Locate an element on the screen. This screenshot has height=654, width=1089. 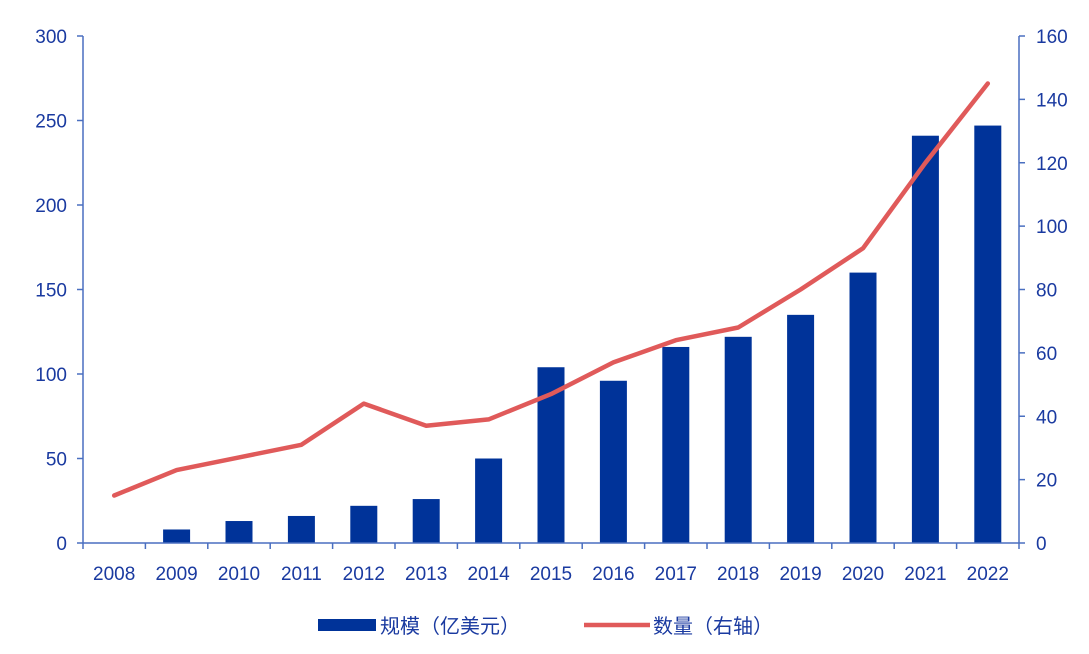
x-tick-label: 2014 is located at coordinates (488, 574).